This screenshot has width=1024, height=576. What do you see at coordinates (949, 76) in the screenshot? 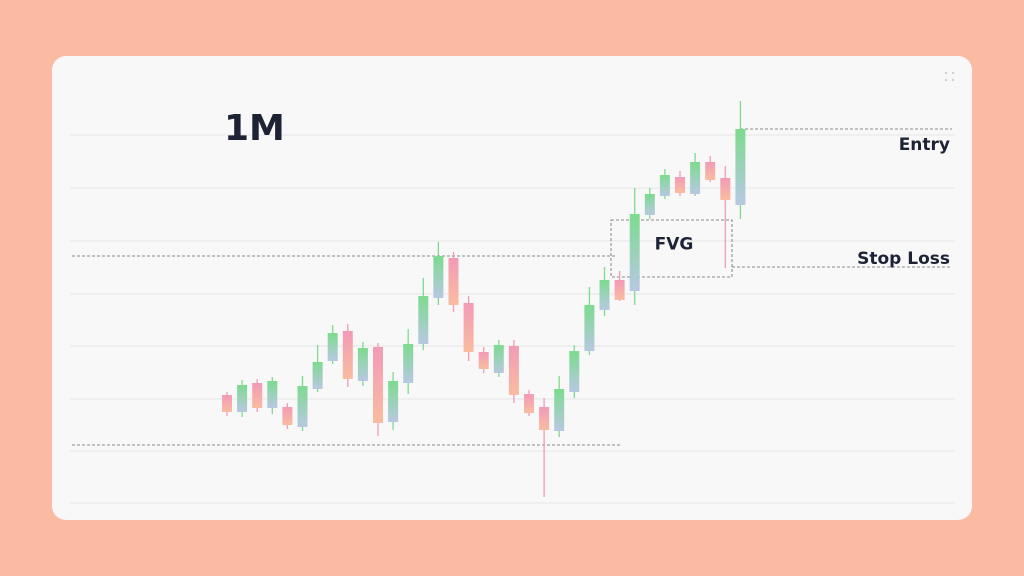
I see `menu-icon` at bounding box center [949, 76].